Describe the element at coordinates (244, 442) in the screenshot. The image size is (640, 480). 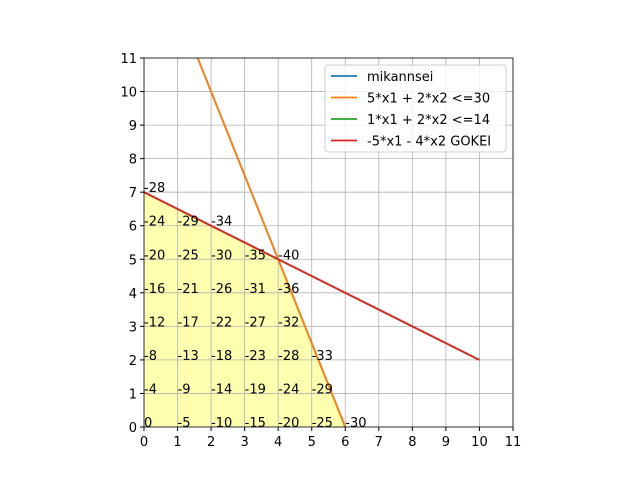
I see `x-tick-label: 3` at that location.